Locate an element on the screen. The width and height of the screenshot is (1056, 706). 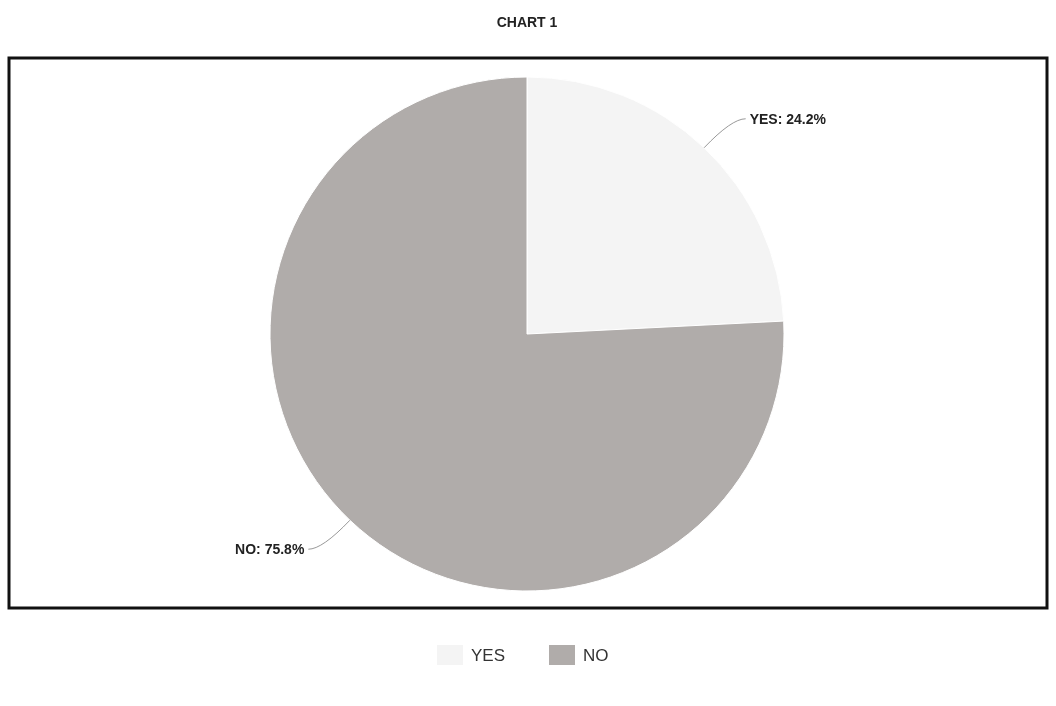
data-label: NO: 75.8% is located at coordinates (270, 549).